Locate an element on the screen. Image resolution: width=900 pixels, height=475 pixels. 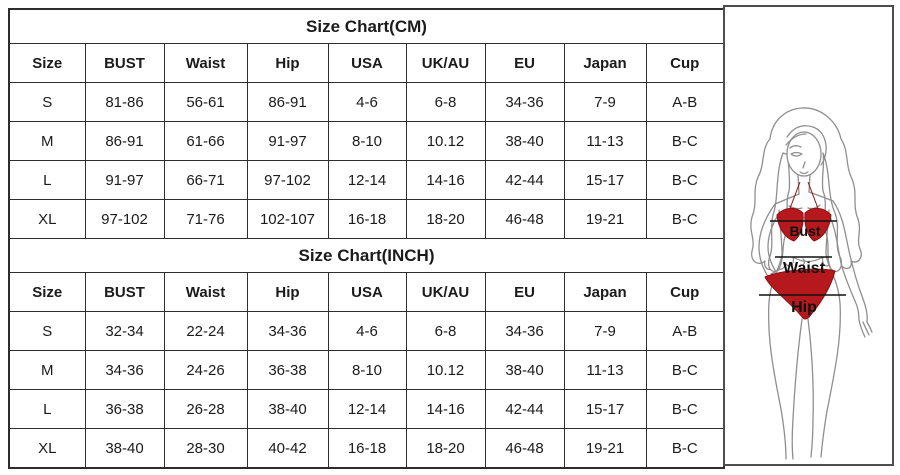
right-hand is located at coordinates (865, 328).